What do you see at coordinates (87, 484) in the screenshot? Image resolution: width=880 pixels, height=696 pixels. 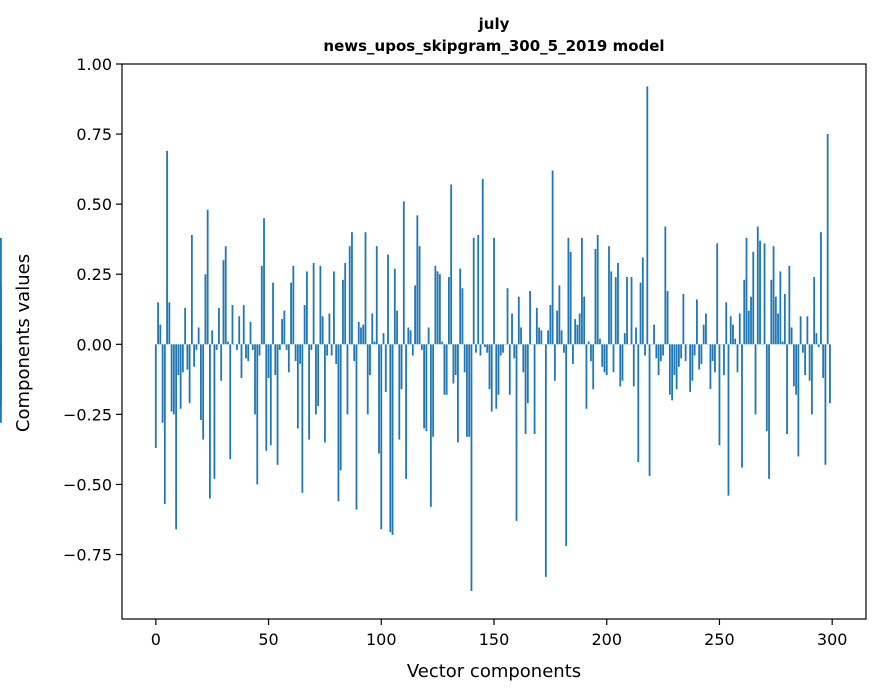 I see `y-tick-label: −0.50` at bounding box center [87, 484].